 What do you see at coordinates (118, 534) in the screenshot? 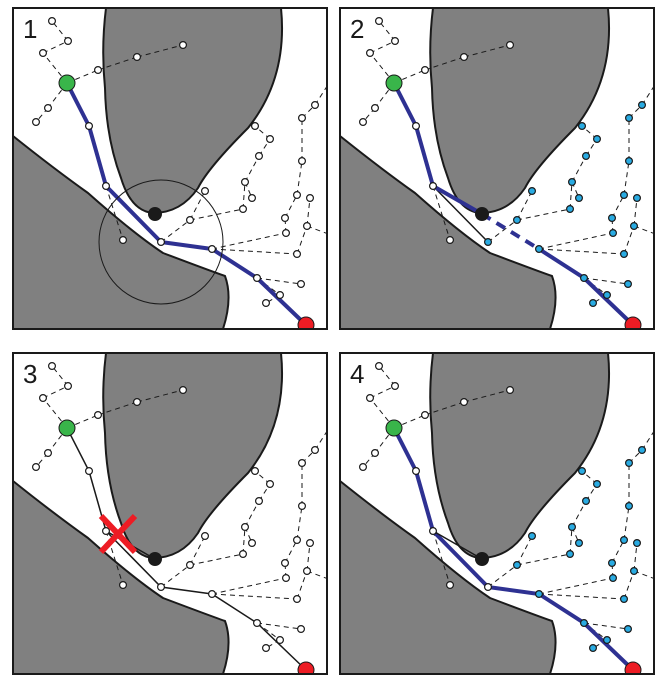
I see `red-x-cross-icon` at bounding box center [118, 534].